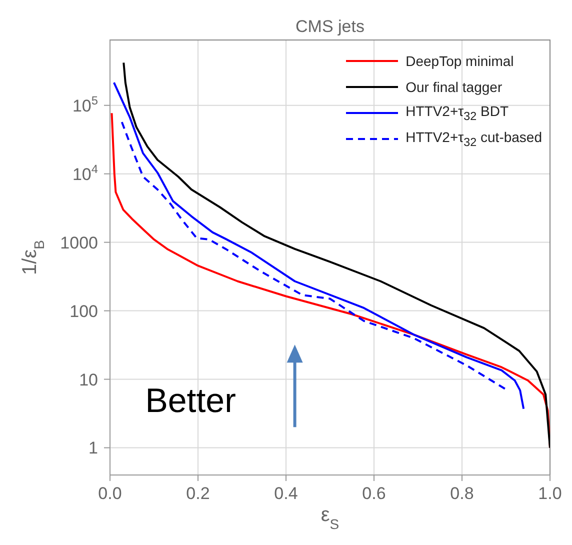 Image resolution: width=572 pixels, height=545 pixels. What do you see at coordinates (454, 87) in the screenshot?
I see `legend-label: Our final tagger` at bounding box center [454, 87].